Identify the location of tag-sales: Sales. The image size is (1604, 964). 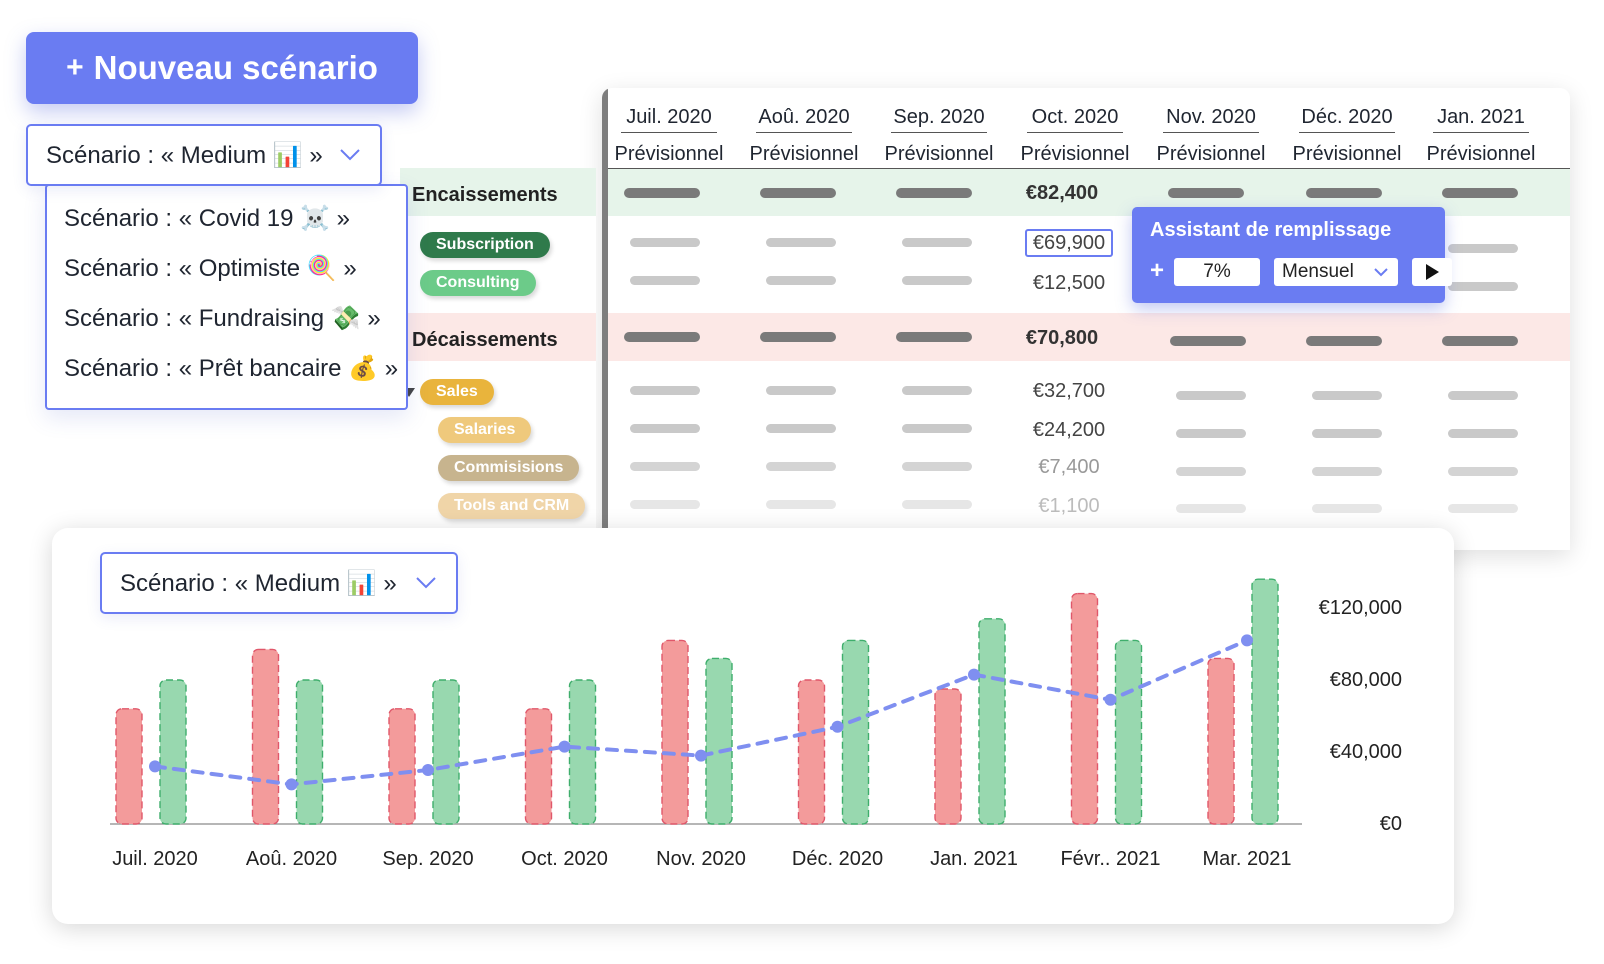
(457, 392).